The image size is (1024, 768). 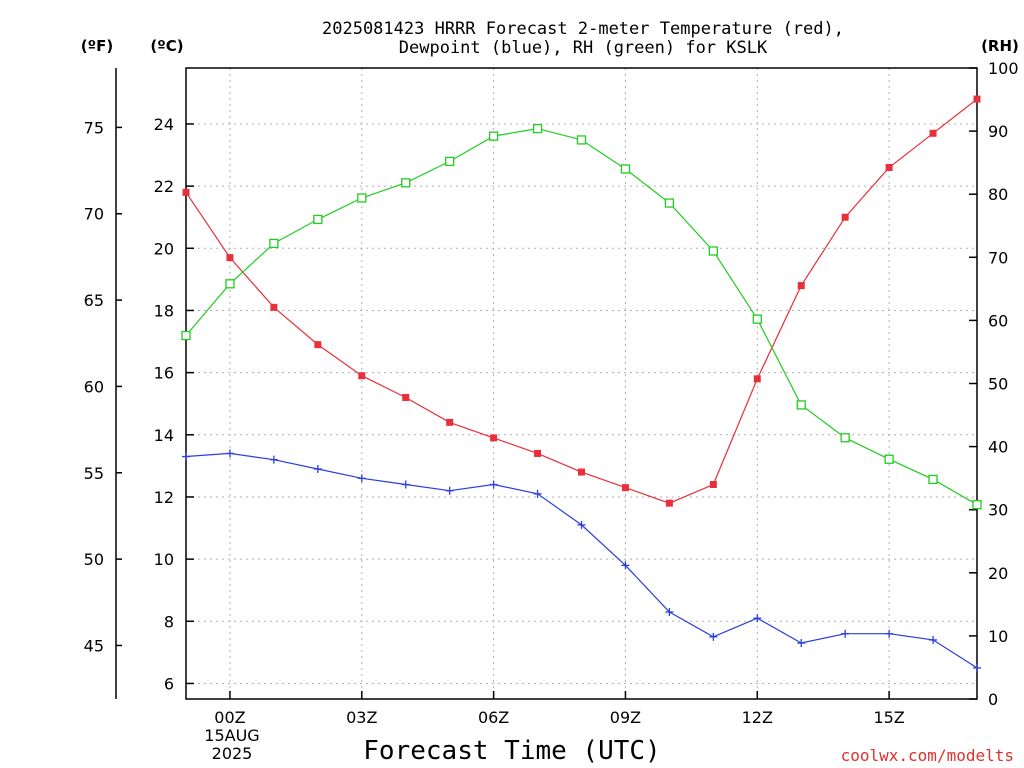 What do you see at coordinates (888, 717) in the screenshot?
I see `x-tick-label-15Z: 15Z` at bounding box center [888, 717].